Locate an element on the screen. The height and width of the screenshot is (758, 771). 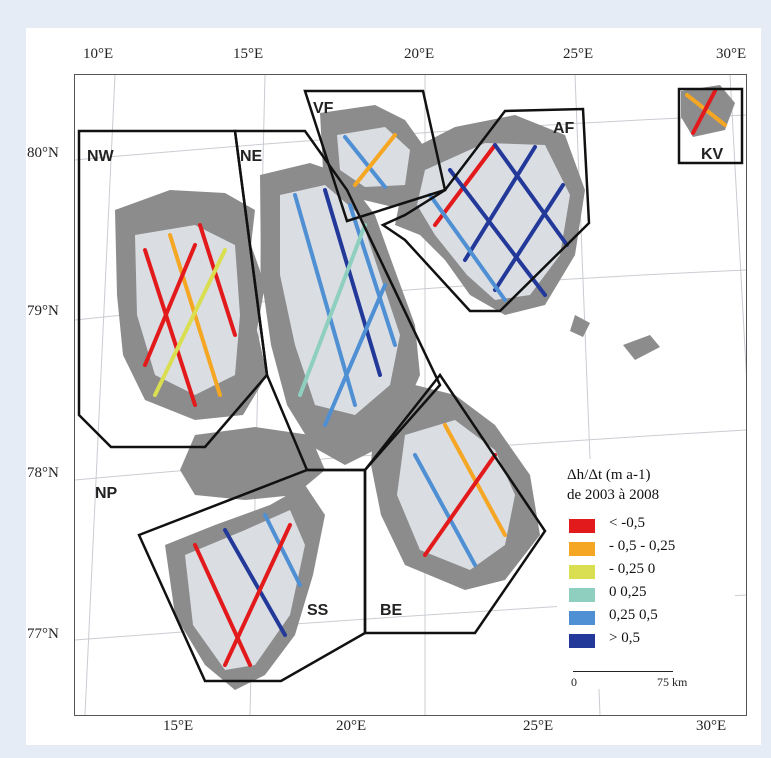
legend-subtitle: de 2003 à 2008 is located at coordinates (613, 495).